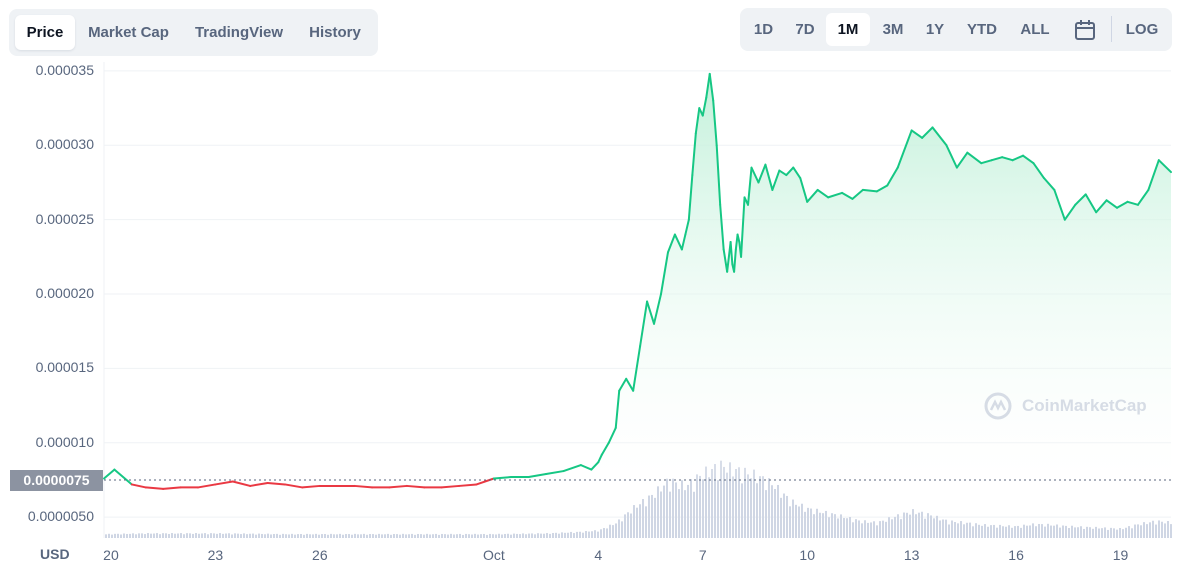  Describe the element at coordinates (848, 29) in the screenshot. I see `range-1m-button: 1M` at that location.